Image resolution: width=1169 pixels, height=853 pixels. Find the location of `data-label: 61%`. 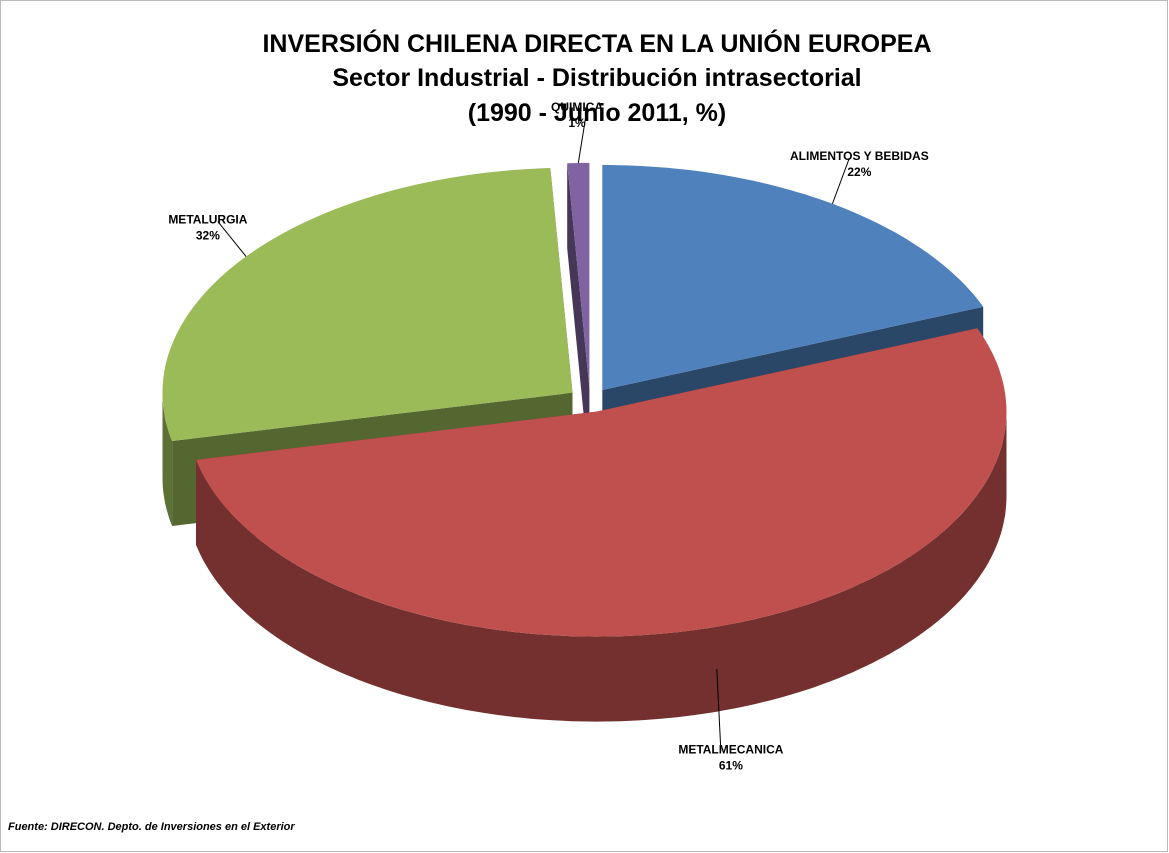

data-label: 61% is located at coordinates (731, 765).